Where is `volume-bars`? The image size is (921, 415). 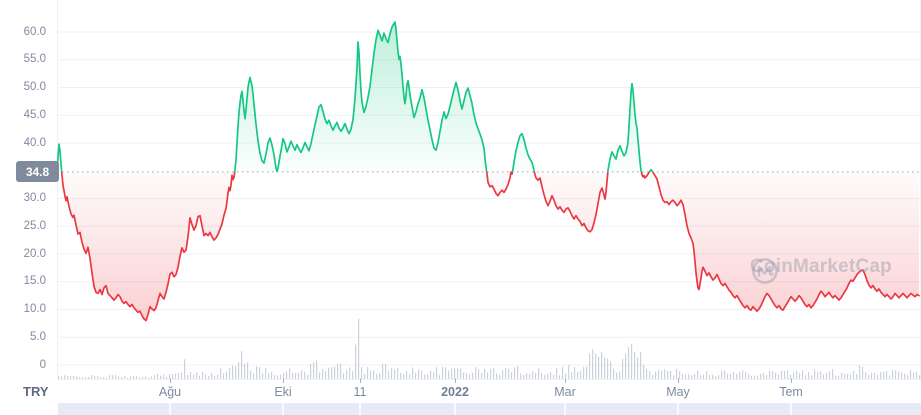
volume-bars is located at coordinates (489, 348).